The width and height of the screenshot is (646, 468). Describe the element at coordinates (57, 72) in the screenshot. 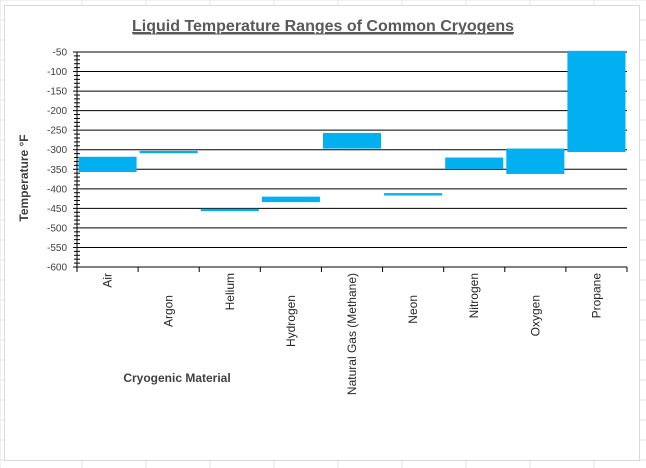

I see `y-tick-label: -100` at that location.